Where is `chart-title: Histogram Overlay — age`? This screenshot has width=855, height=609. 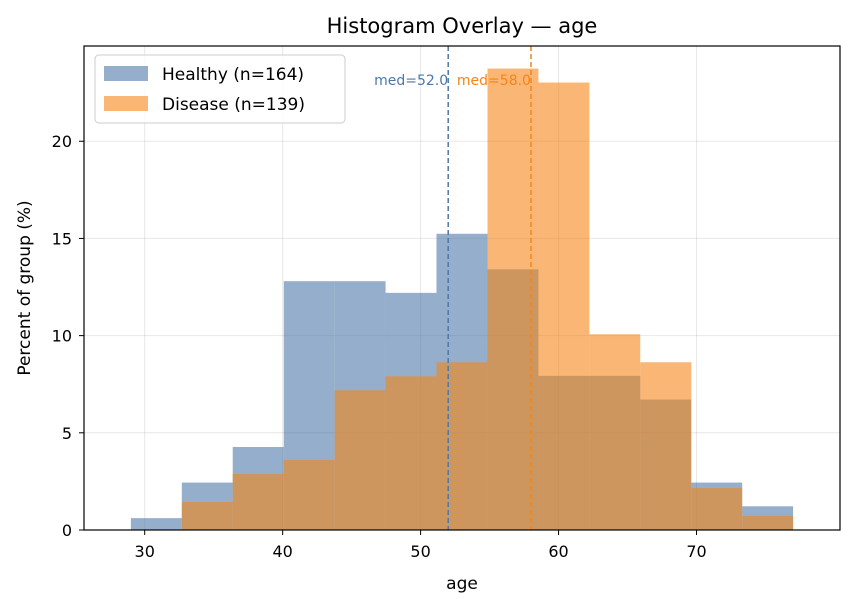 chart-title: Histogram Overlay — age is located at coordinates (462, 26).